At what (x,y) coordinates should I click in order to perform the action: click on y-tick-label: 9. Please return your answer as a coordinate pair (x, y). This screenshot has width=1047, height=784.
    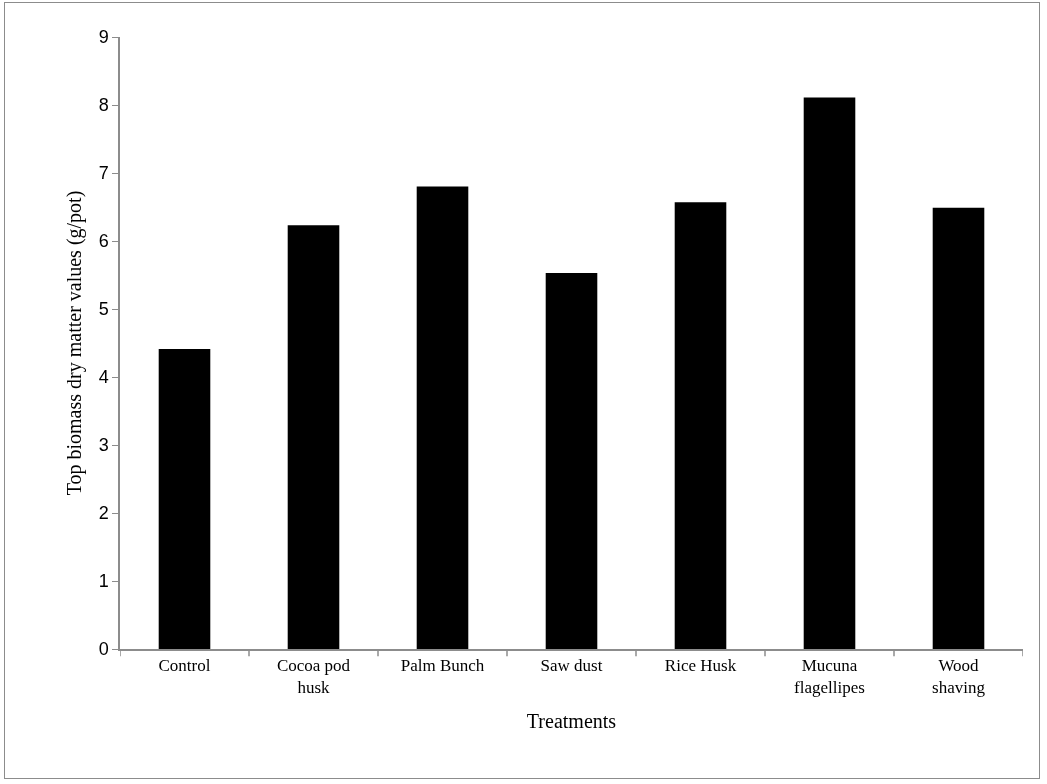
    Looking at the image, I should click on (103, 37).